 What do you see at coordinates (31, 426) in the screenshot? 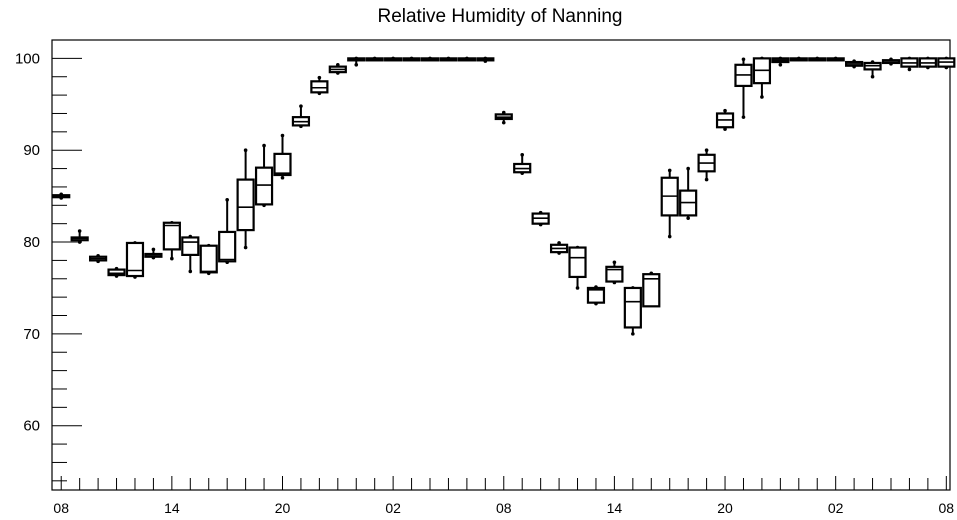
I see `y-tick-label: 60` at bounding box center [31, 426].